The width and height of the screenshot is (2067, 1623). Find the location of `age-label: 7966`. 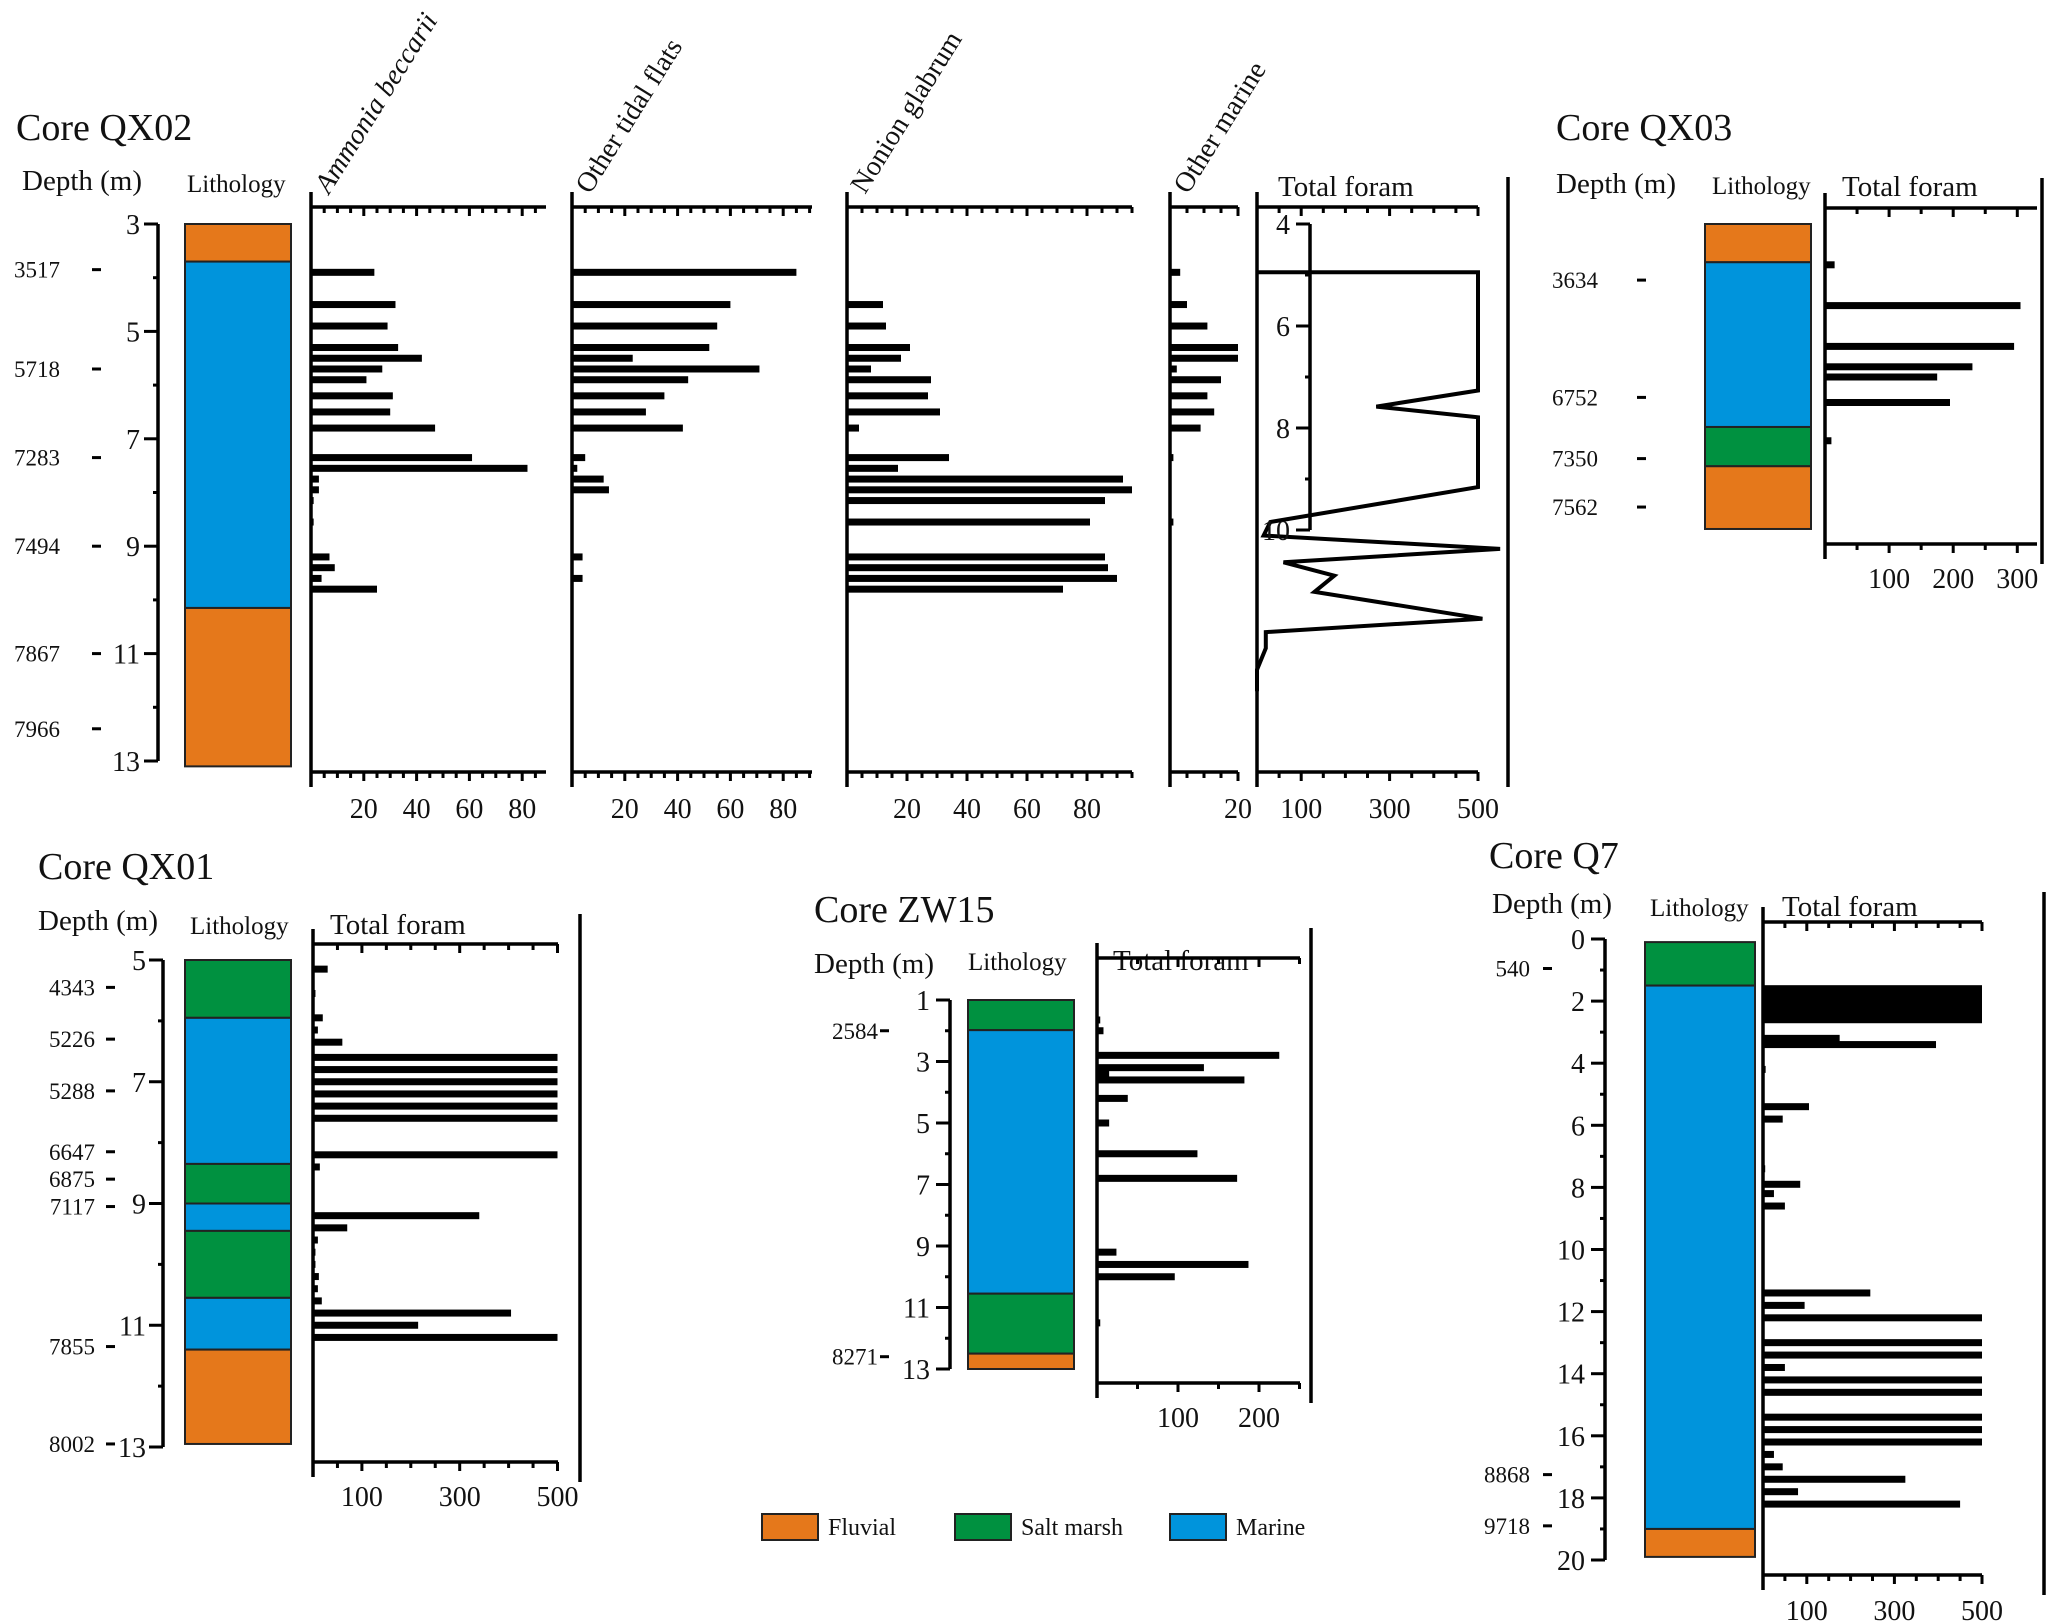

age-label: 7966 is located at coordinates (37, 729).